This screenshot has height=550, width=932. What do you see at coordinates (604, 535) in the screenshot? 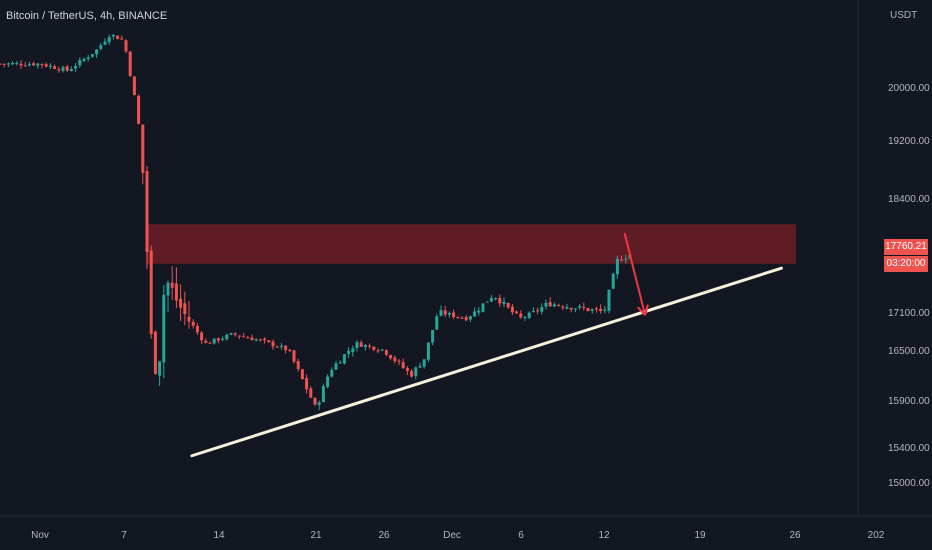
I see `time-tick-label: 12` at bounding box center [604, 535].